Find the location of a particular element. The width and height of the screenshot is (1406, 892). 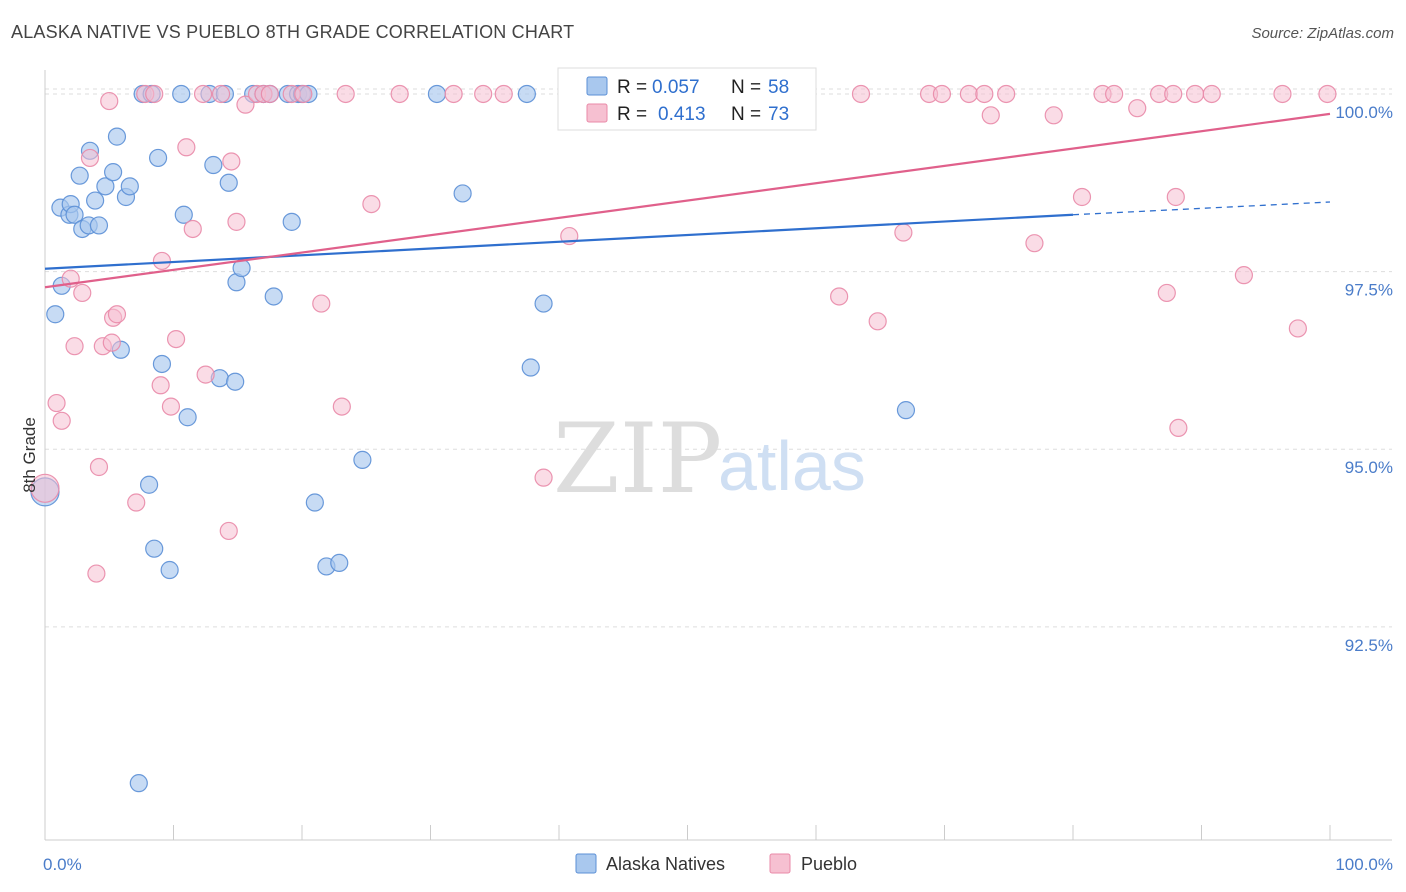

watermark-zip: ZIP is located at coordinates (637, 459).